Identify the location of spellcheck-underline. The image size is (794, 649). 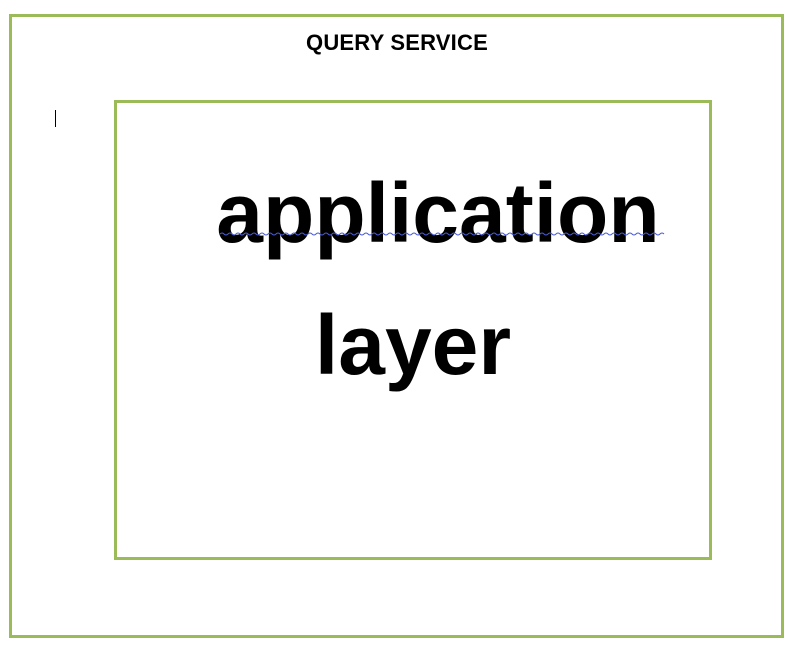
(442, 234).